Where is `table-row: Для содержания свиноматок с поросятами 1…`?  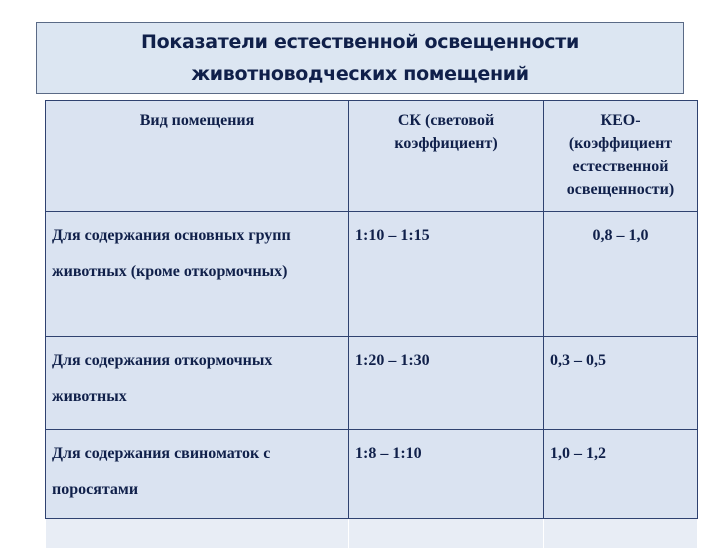
table-row: Для содержания свиноматок с поросятами 1… is located at coordinates (371, 474).